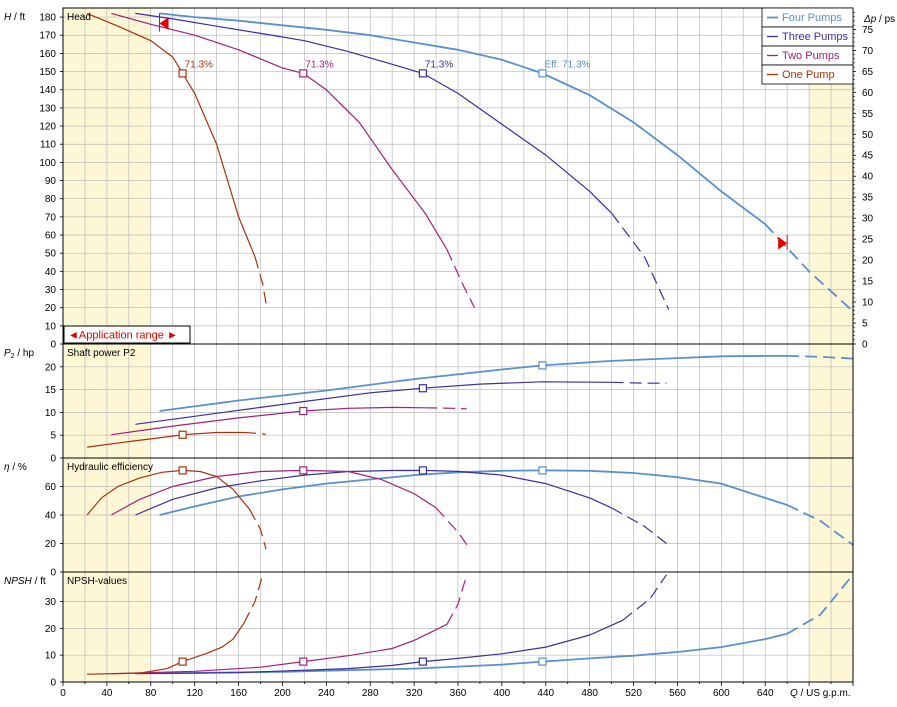  What do you see at coordinates (303, 73) in the screenshot?
I see `head-marker-two-pumps` at bounding box center [303, 73].